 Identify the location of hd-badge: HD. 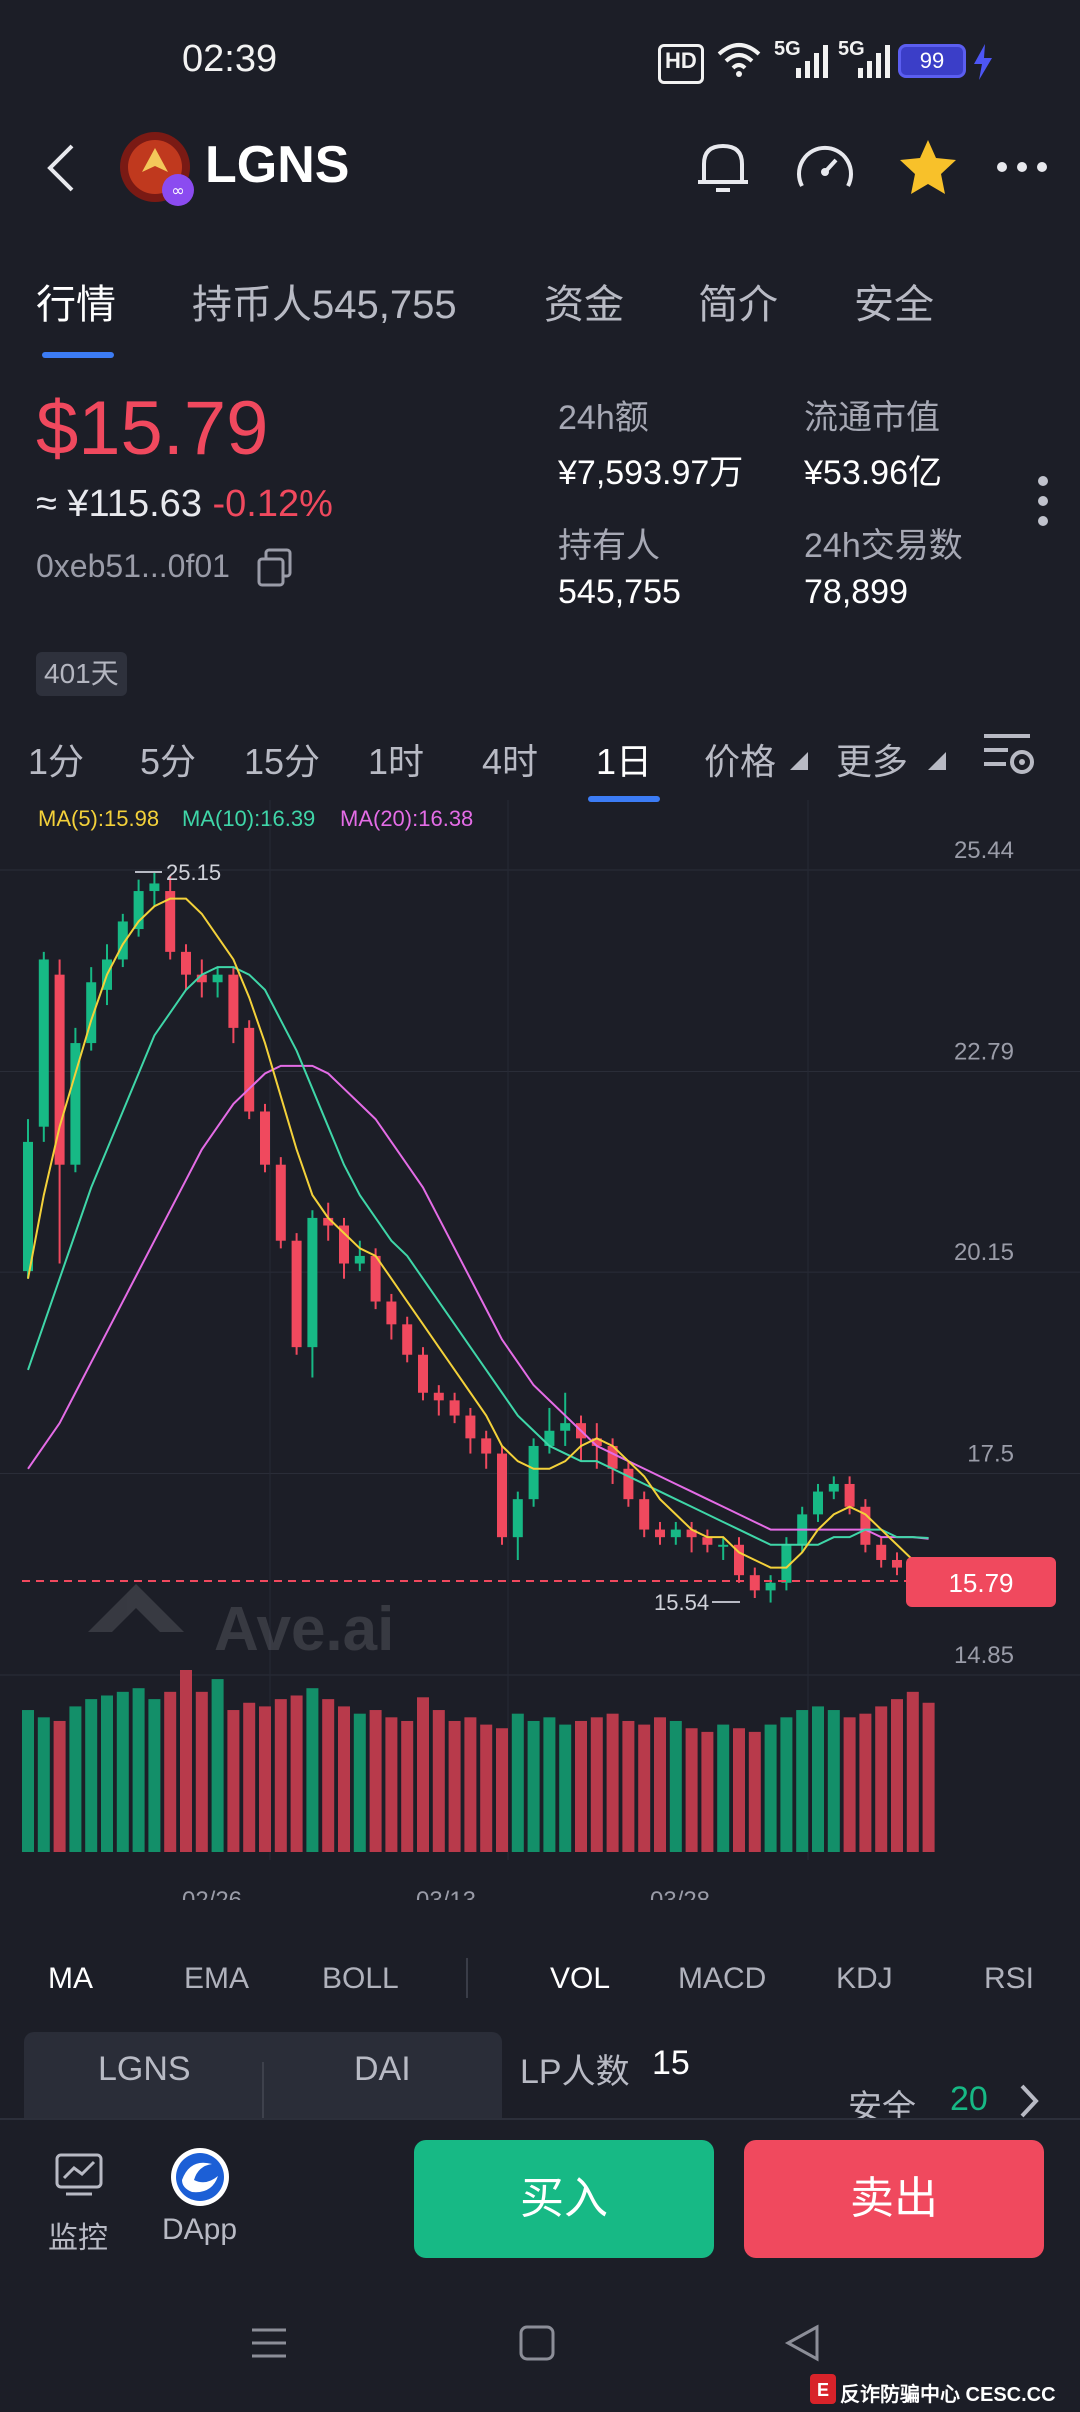
(681, 64).